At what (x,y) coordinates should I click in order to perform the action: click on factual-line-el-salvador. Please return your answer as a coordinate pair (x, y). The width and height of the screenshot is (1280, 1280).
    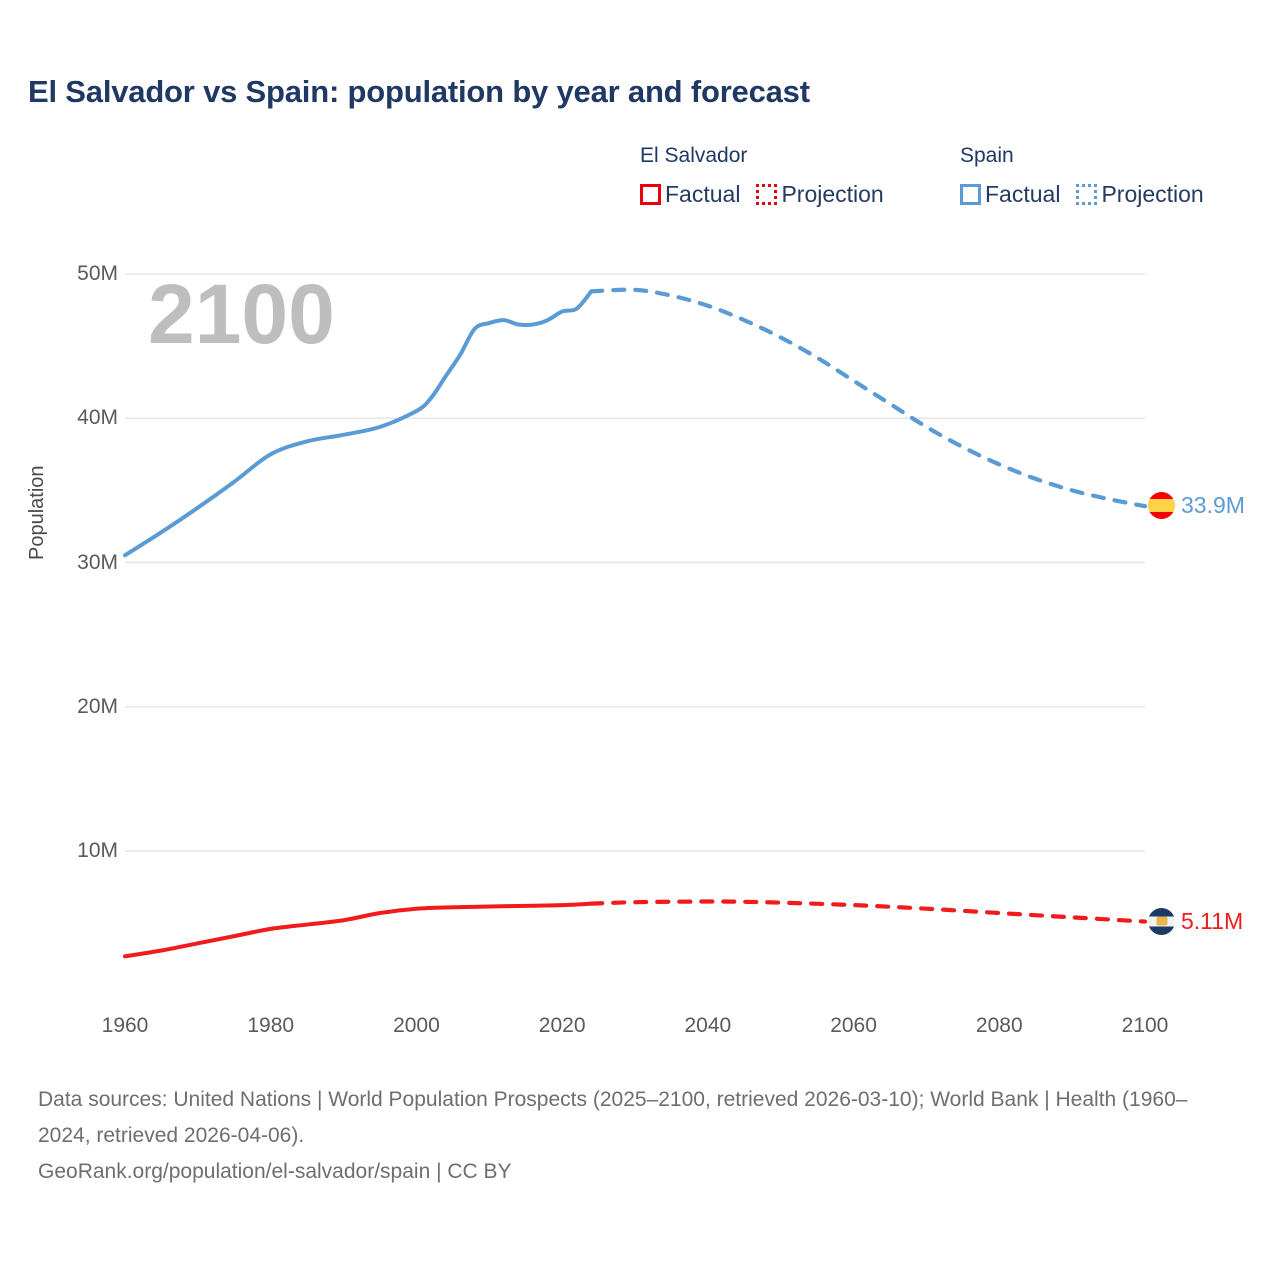
    Looking at the image, I should click on (358, 930).